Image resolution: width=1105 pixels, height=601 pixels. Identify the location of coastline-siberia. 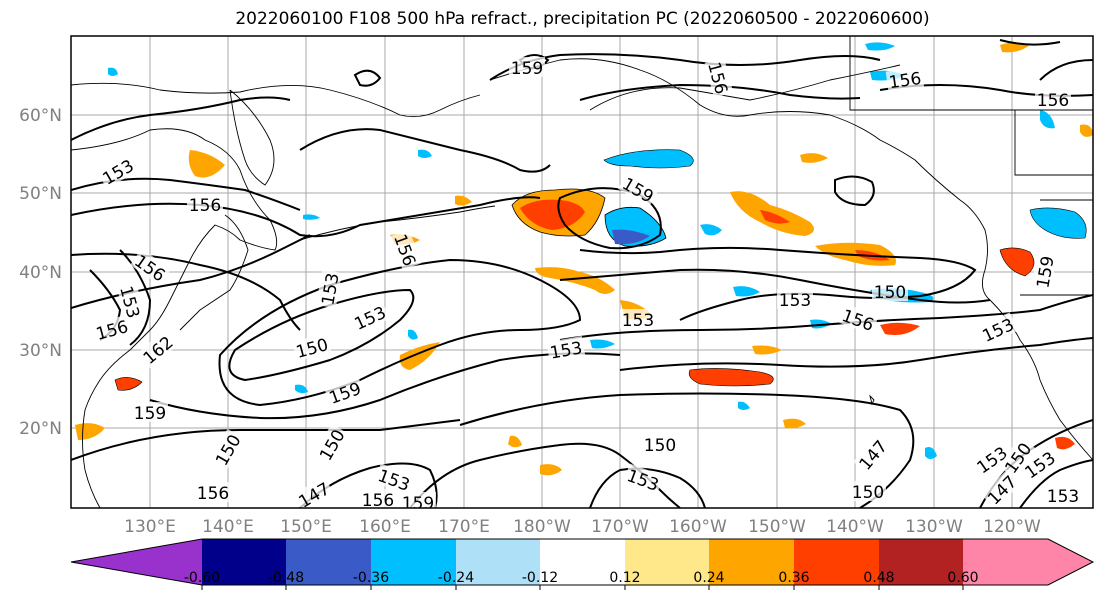
(276, 100).